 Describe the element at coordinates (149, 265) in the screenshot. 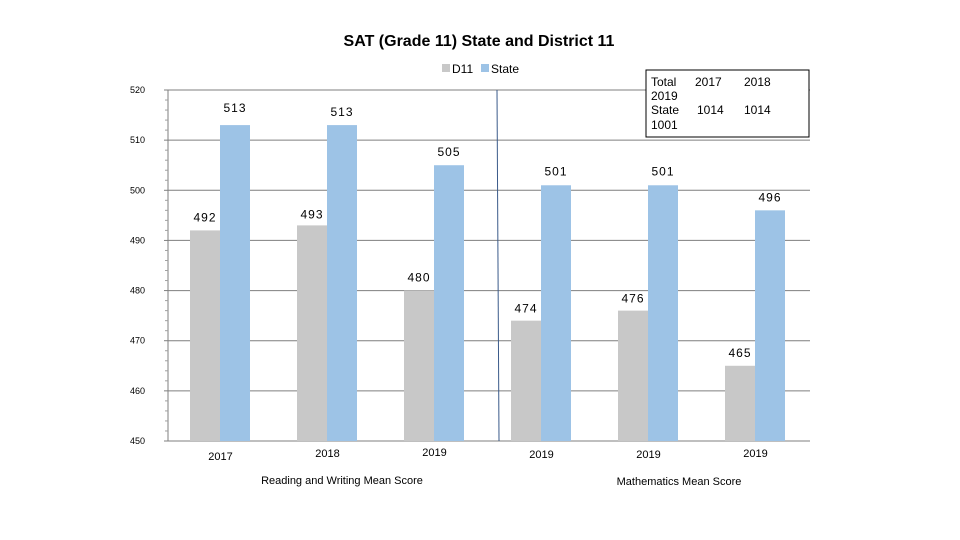

I see `y-axis: 450 460 470 480 490 500 510 520` at that location.